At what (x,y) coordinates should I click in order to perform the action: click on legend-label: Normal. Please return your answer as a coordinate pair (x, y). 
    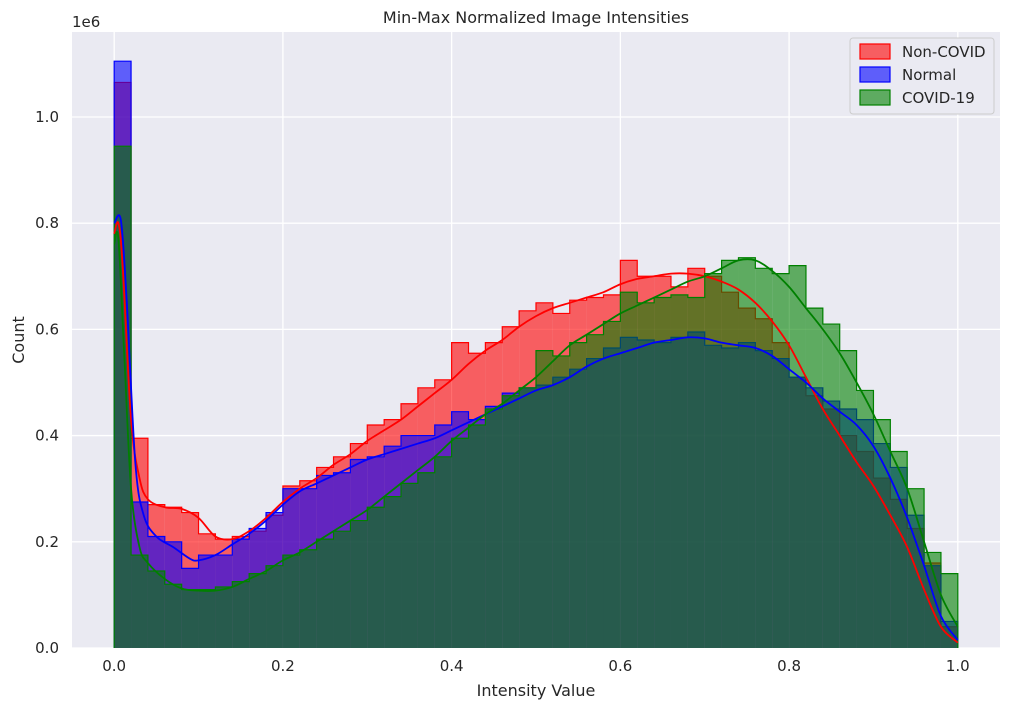
    Looking at the image, I should click on (929, 75).